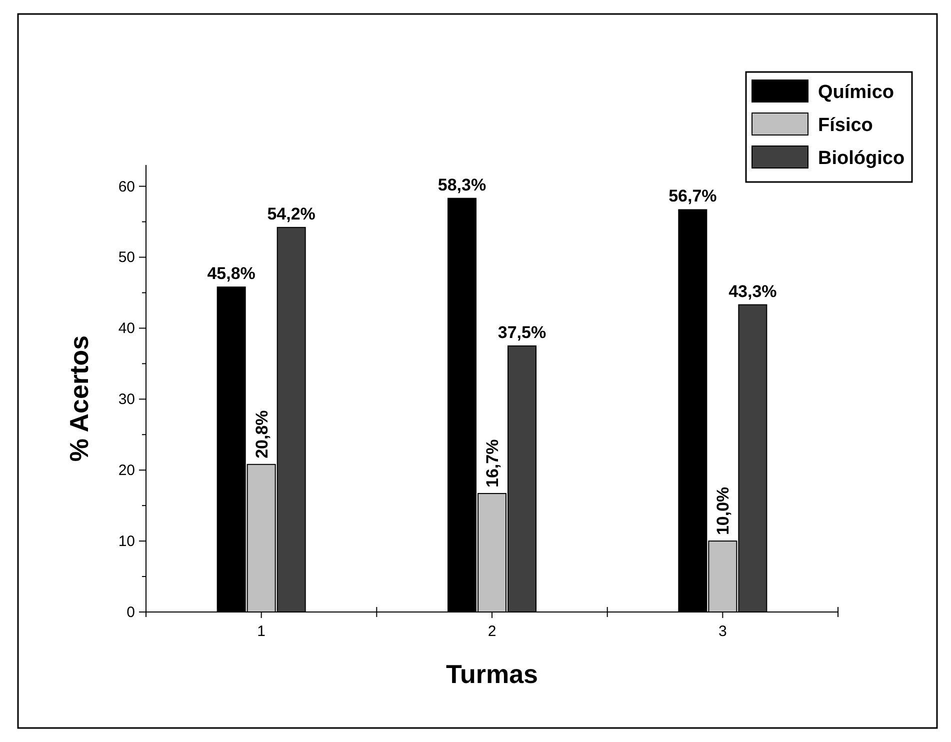  What do you see at coordinates (126, 187) in the screenshot?
I see `y-tick-label: 60` at bounding box center [126, 187].